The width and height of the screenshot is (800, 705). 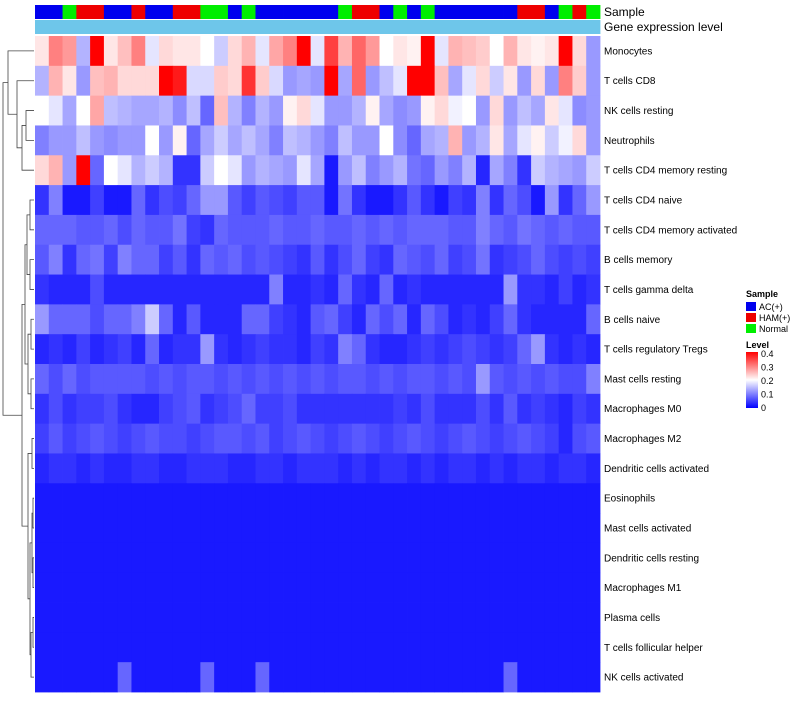 I want to click on sample-annotation-cell, so click(x=290, y=12).